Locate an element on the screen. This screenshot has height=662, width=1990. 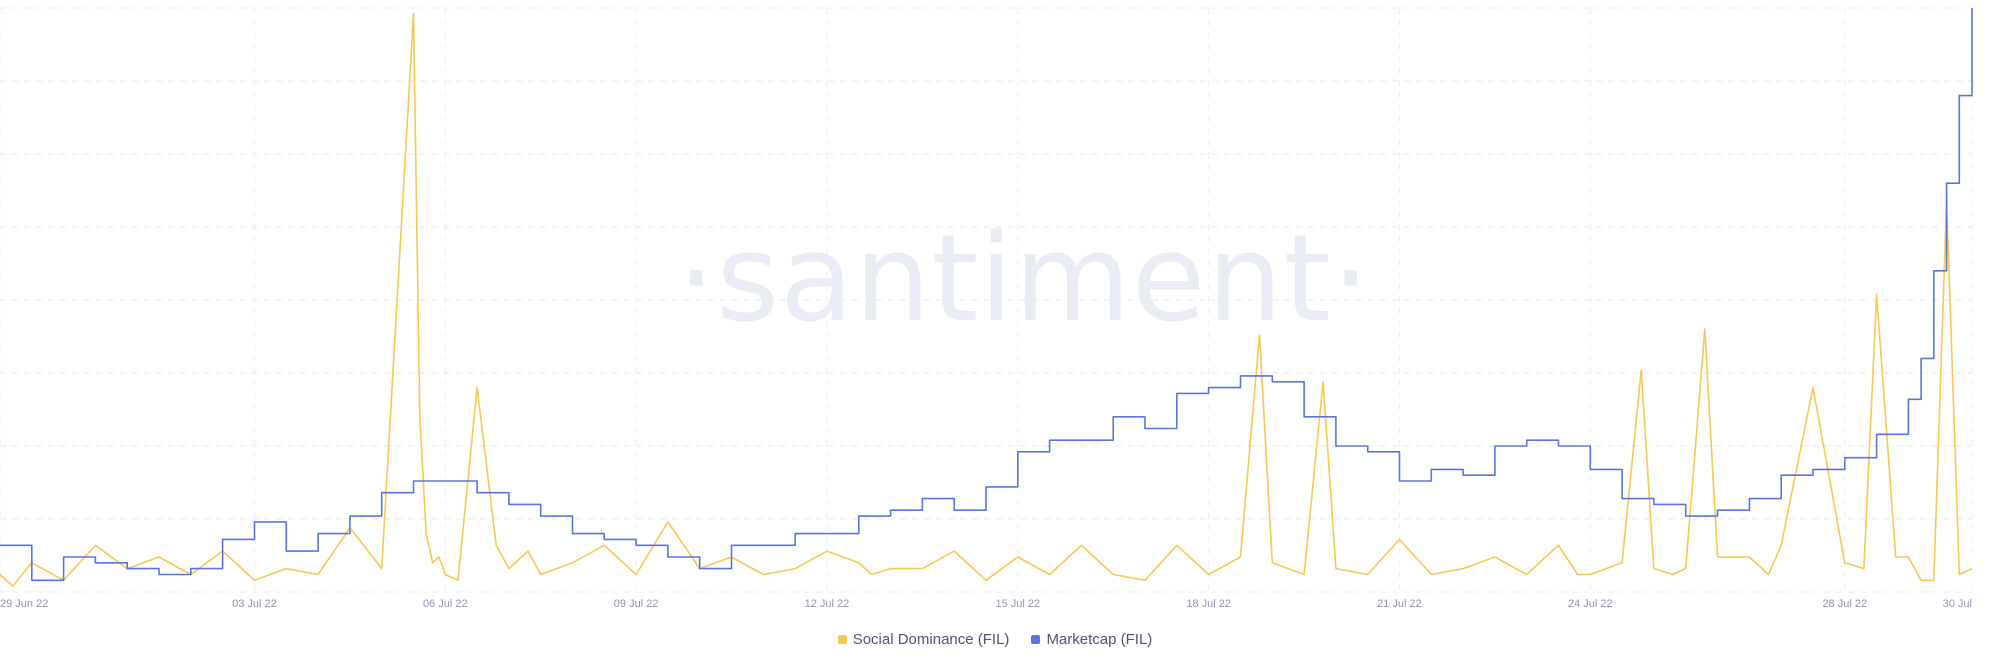
x-tick-label: 12 Jul 22 is located at coordinates (827, 604).